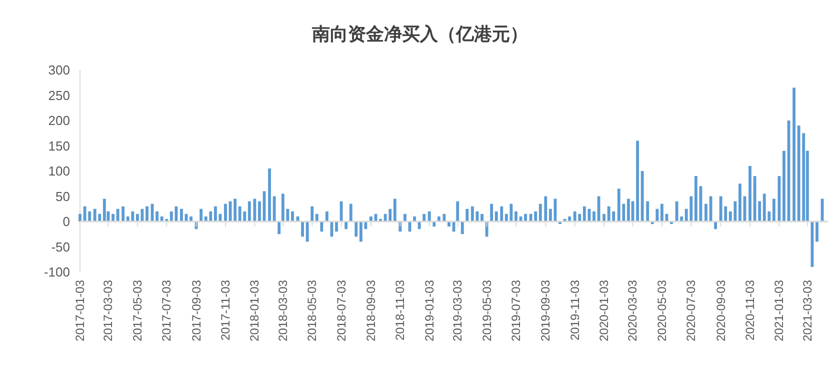  Describe the element at coordinates (255, 311) in the screenshot. I see `x-tick-label: 2018-01-03` at that location.